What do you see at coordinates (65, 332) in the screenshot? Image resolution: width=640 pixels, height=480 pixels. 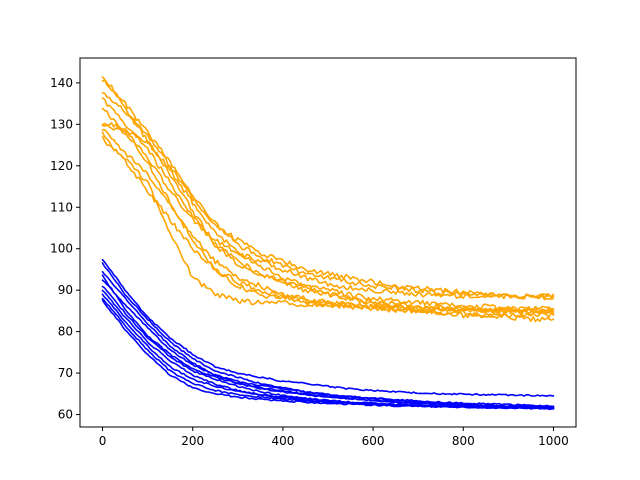 I see `y-tick-label: 80` at bounding box center [65, 332].